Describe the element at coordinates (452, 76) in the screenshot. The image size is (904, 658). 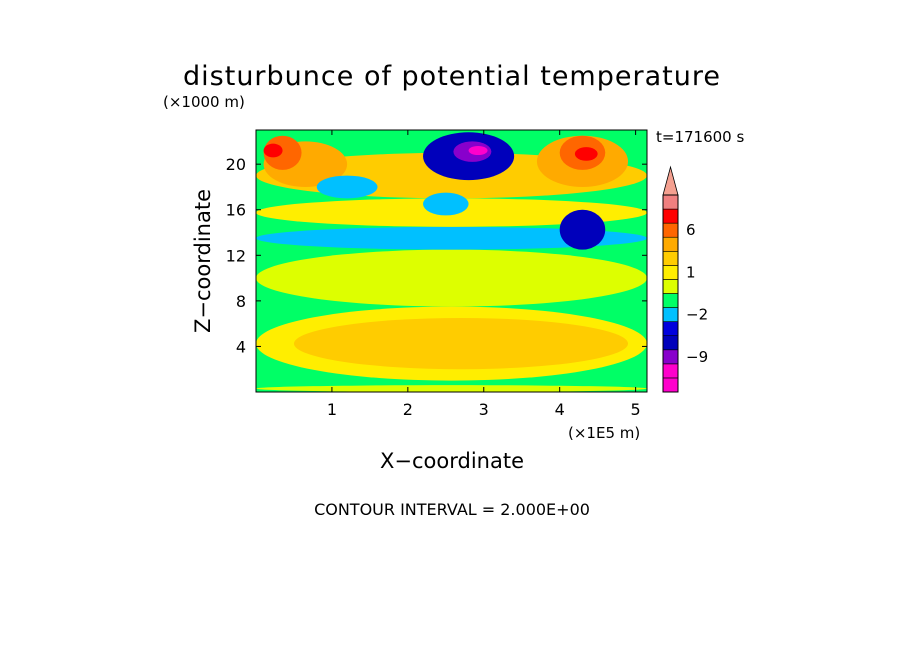
I see `chart-title: disturbunce of potential temperature` at that location.